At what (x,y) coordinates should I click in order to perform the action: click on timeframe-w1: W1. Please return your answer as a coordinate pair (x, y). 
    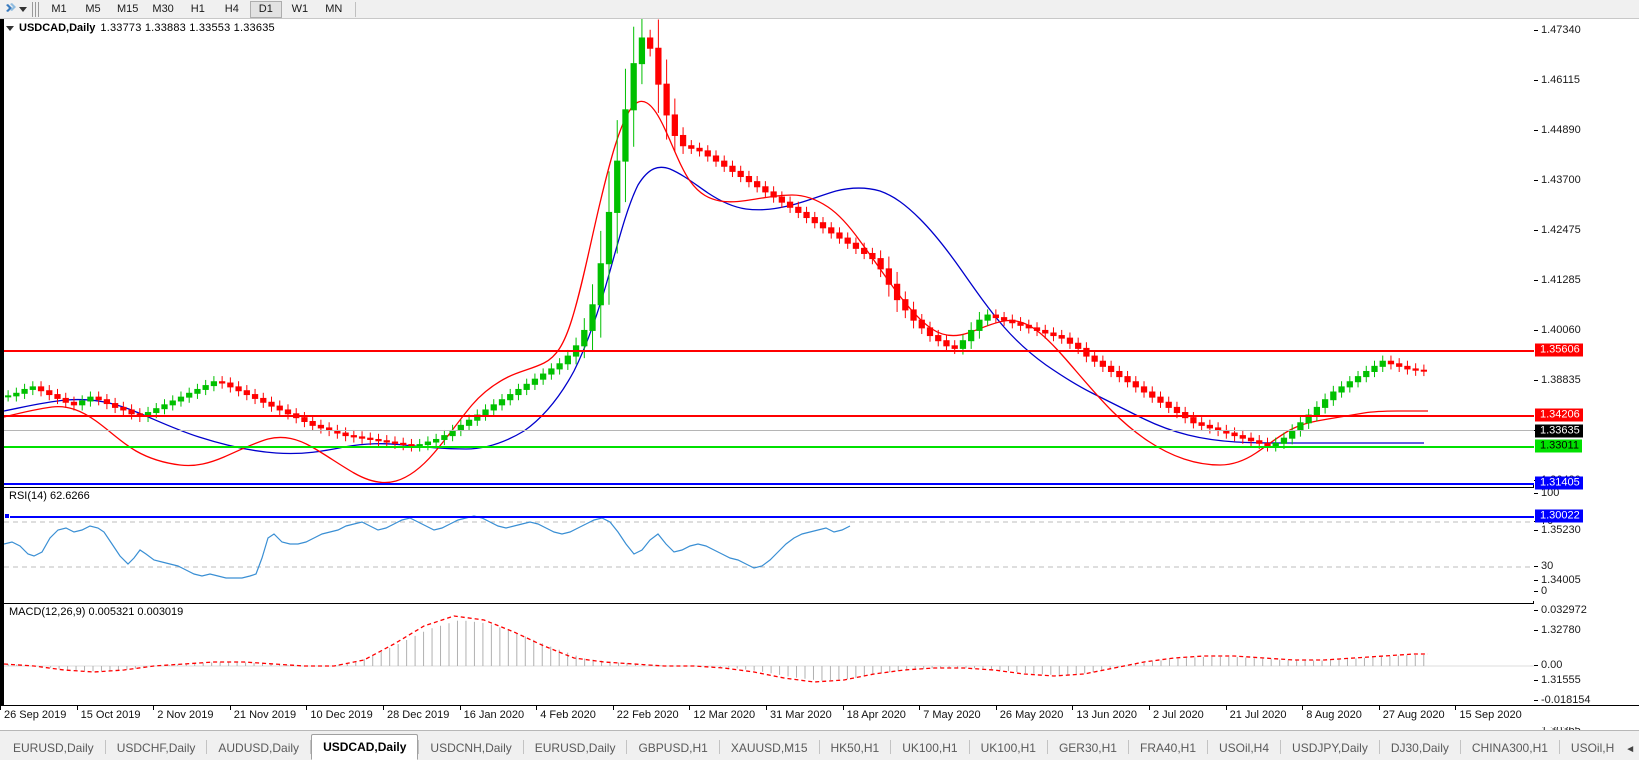
    Looking at the image, I should click on (300, 9).